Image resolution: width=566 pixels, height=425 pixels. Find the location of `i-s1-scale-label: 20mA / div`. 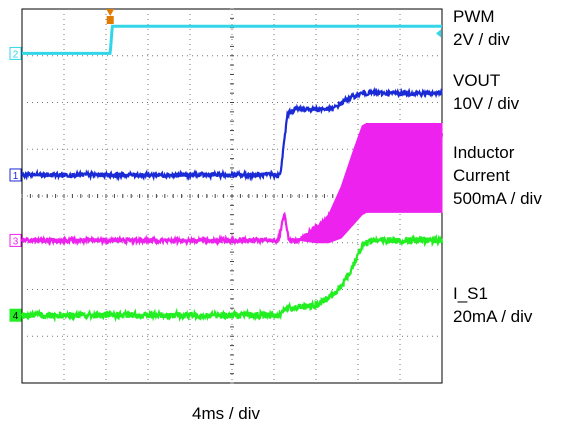

i-s1-scale-label: 20mA / div is located at coordinates (493, 316).